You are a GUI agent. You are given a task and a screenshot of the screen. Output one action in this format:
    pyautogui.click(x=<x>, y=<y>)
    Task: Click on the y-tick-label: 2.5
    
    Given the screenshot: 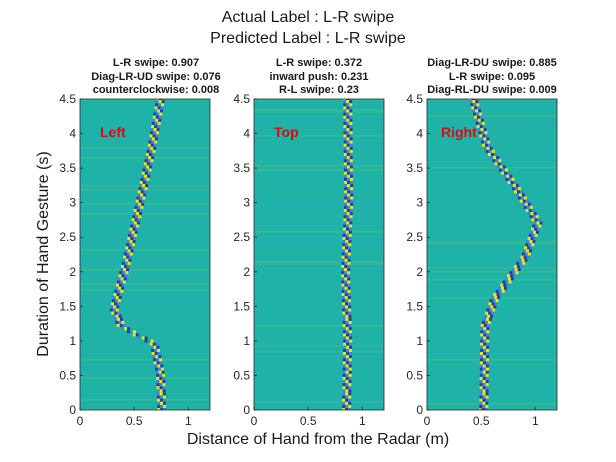 What is the action you would take?
    pyautogui.click(x=241, y=237)
    